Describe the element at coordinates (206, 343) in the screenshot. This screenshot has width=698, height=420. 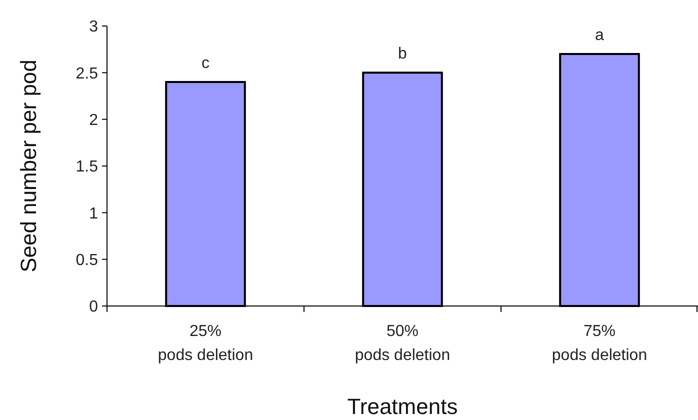
I see `x-tick-label: 25% pods deletion` at that location.